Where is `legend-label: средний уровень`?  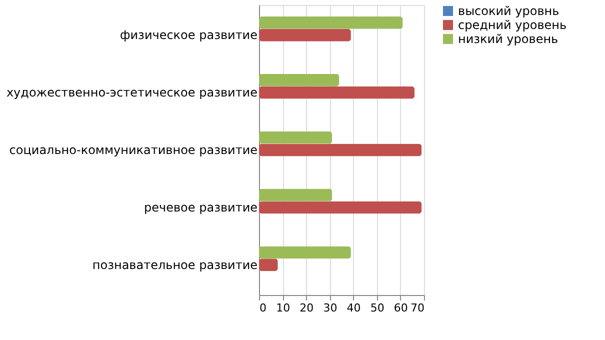 legend-label: средний уровень is located at coordinates (512, 25).